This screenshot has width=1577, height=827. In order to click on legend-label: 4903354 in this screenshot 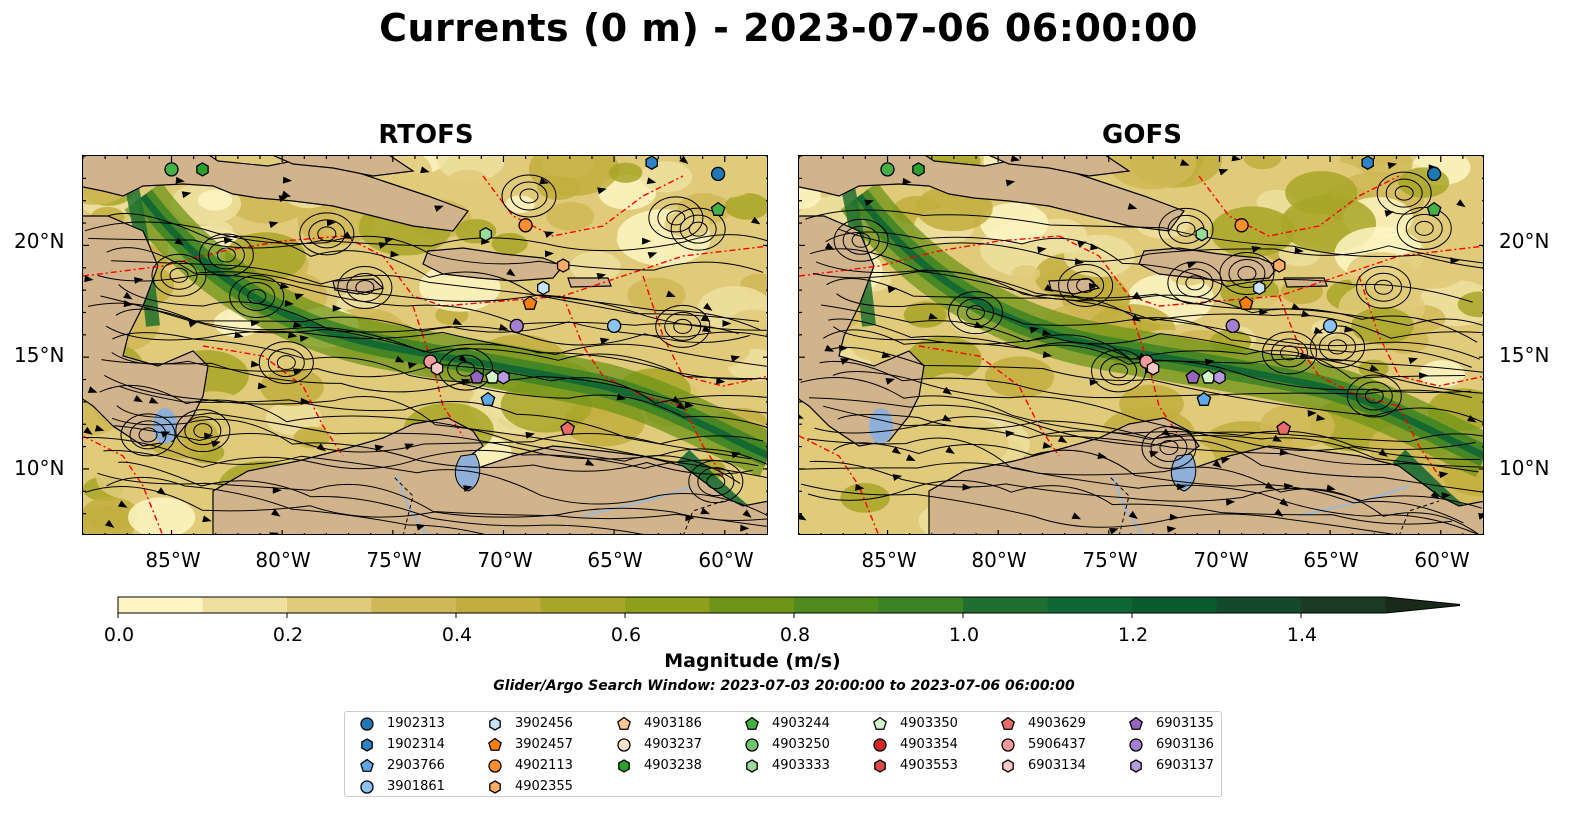, I will do `click(929, 744)`.